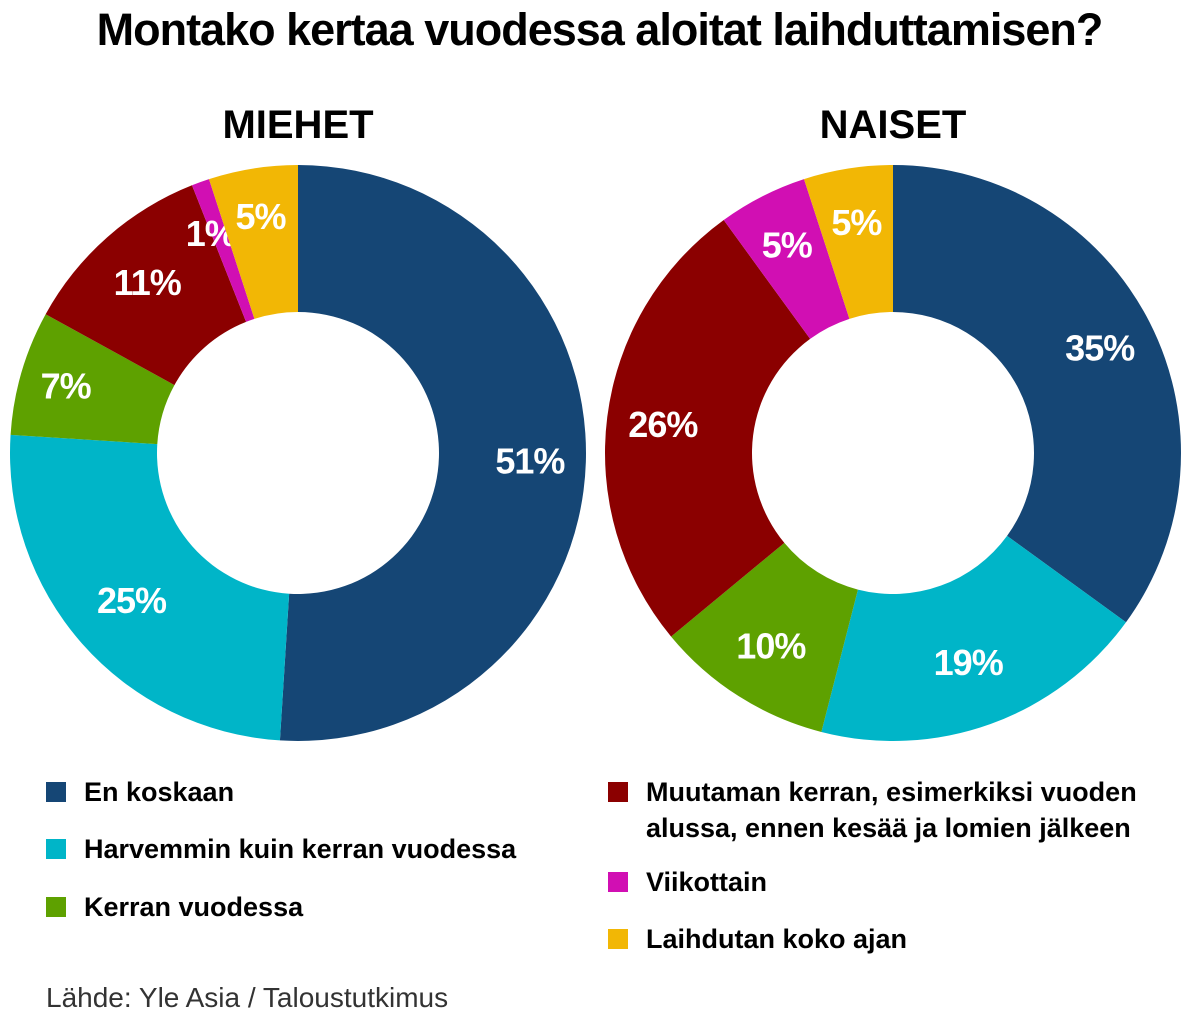  I want to click on slice-label: 51%, so click(530, 460).